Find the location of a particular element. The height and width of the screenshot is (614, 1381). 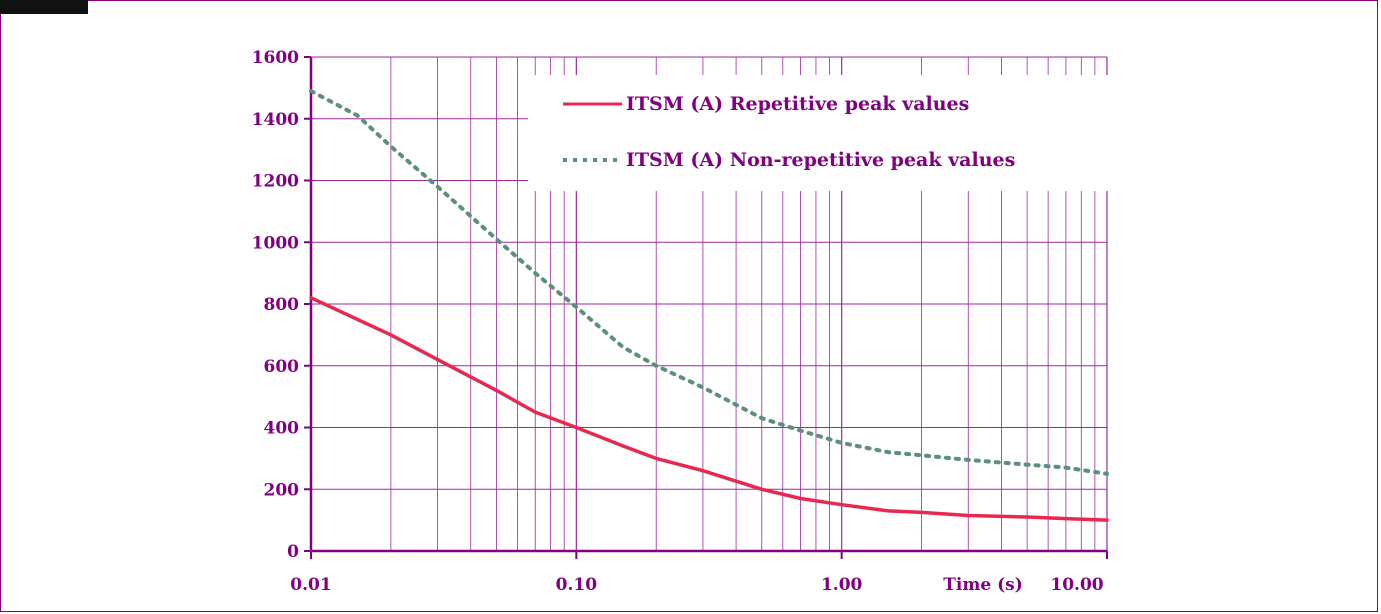

y-tick-label: 0 is located at coordinates (293, 552).